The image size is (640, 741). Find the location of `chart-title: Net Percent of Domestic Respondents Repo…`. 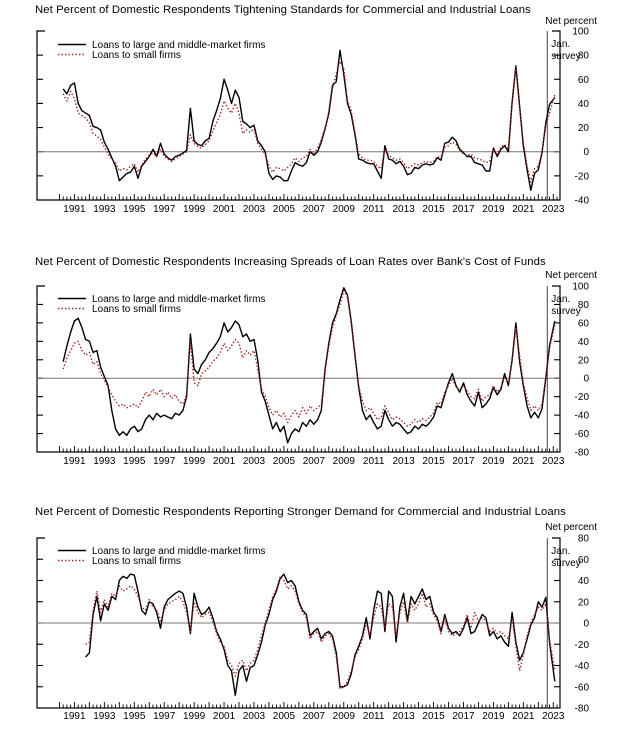

chart-title: Net Percent of Domestic Respondents Repo… is located at coordinates (300, 512).